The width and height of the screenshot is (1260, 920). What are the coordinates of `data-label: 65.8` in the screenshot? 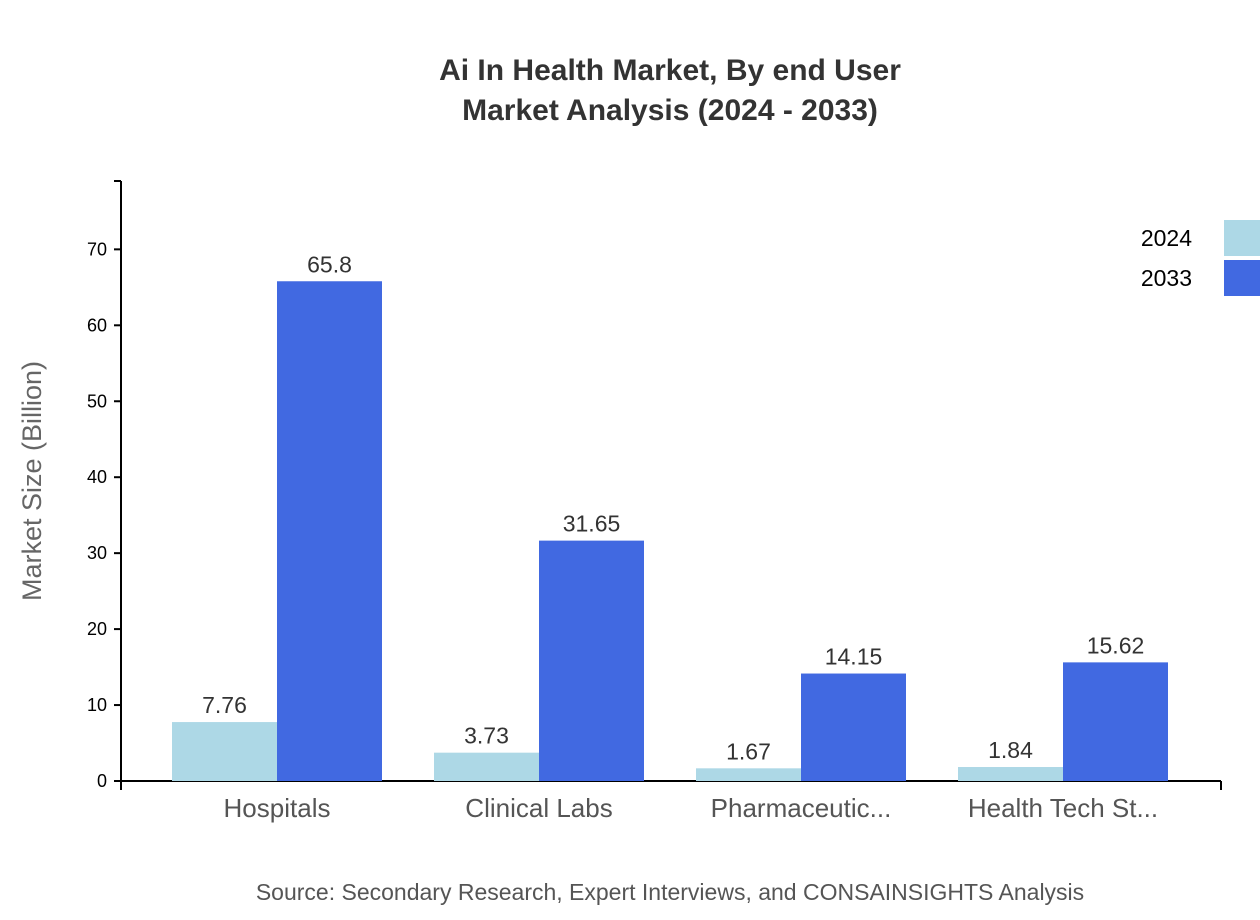 It's located at (329, 264).